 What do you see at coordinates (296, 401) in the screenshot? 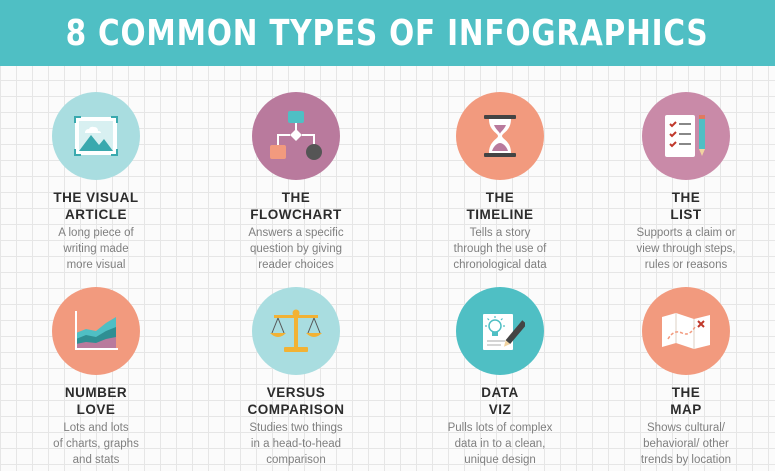
I see `type-title: VERSUS COMPARISON` at bounding box center [296, 401].